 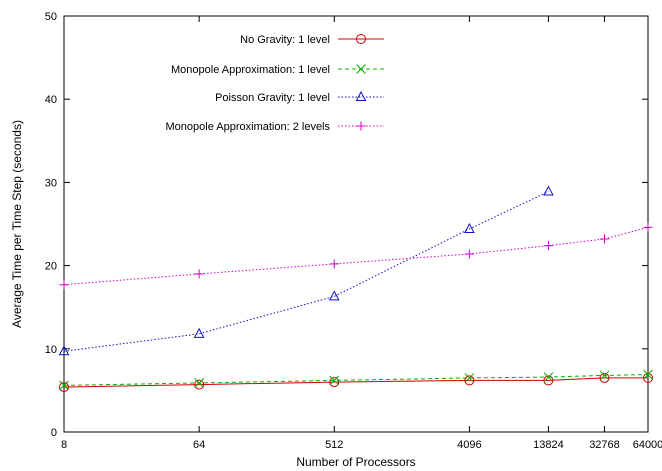 I want to click on y-tick-label: 30, so click(x=51, y=183).